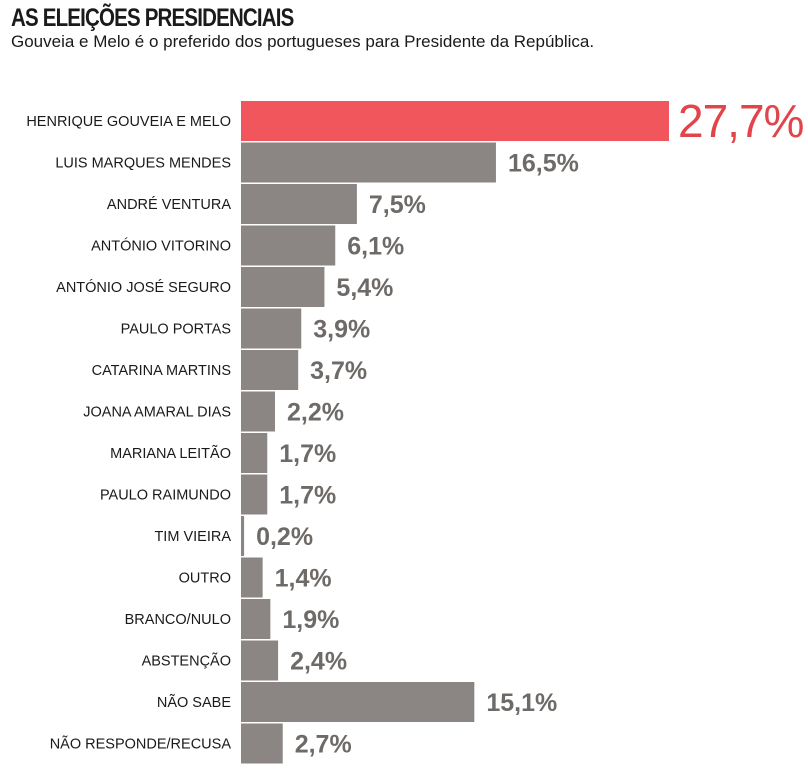 The width and height of the screenshot is (808, 770). I want to click on value-label: 16,5%, so click(543, 164).